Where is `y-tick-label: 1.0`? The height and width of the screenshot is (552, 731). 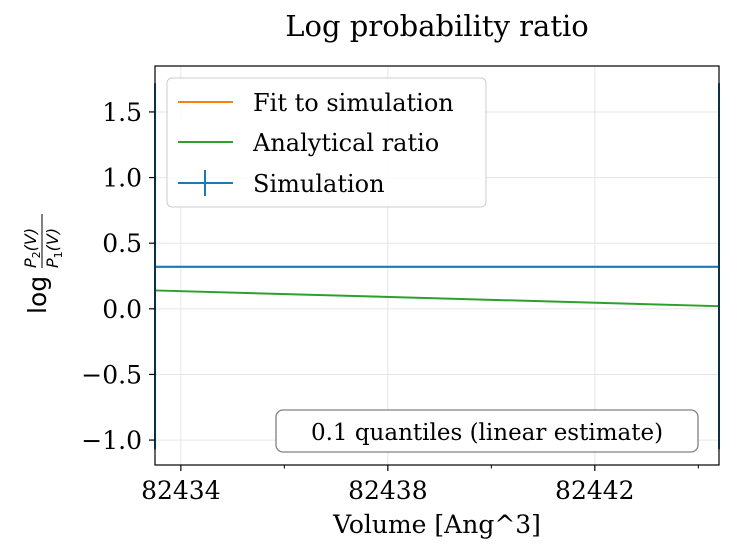
y-tick-label: 1.0 is located at coordinates (122, 178).